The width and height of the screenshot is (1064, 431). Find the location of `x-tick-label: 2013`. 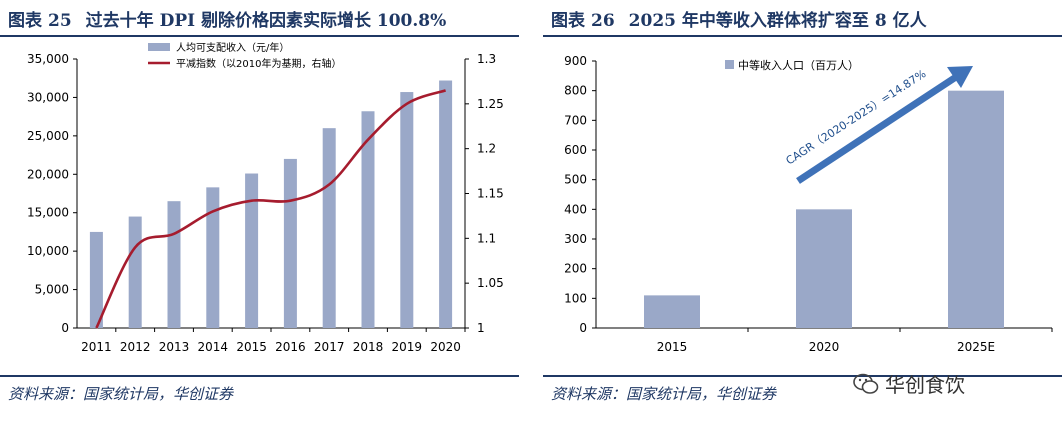

x-tick-label: 2013 is located at coordinates (174, 347).